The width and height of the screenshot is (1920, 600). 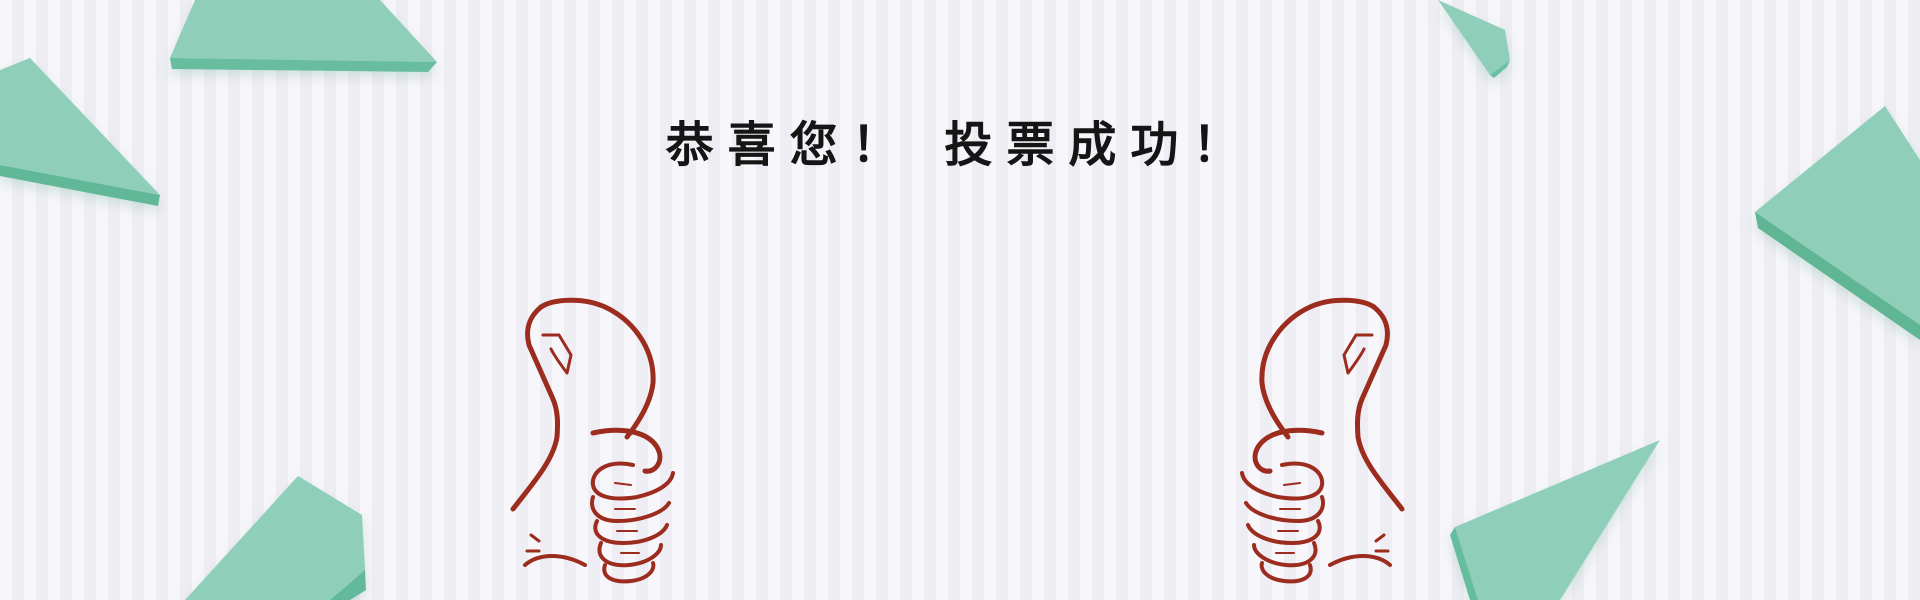 I want to click on shard-bottom-right, so click(x=1555, y=520).